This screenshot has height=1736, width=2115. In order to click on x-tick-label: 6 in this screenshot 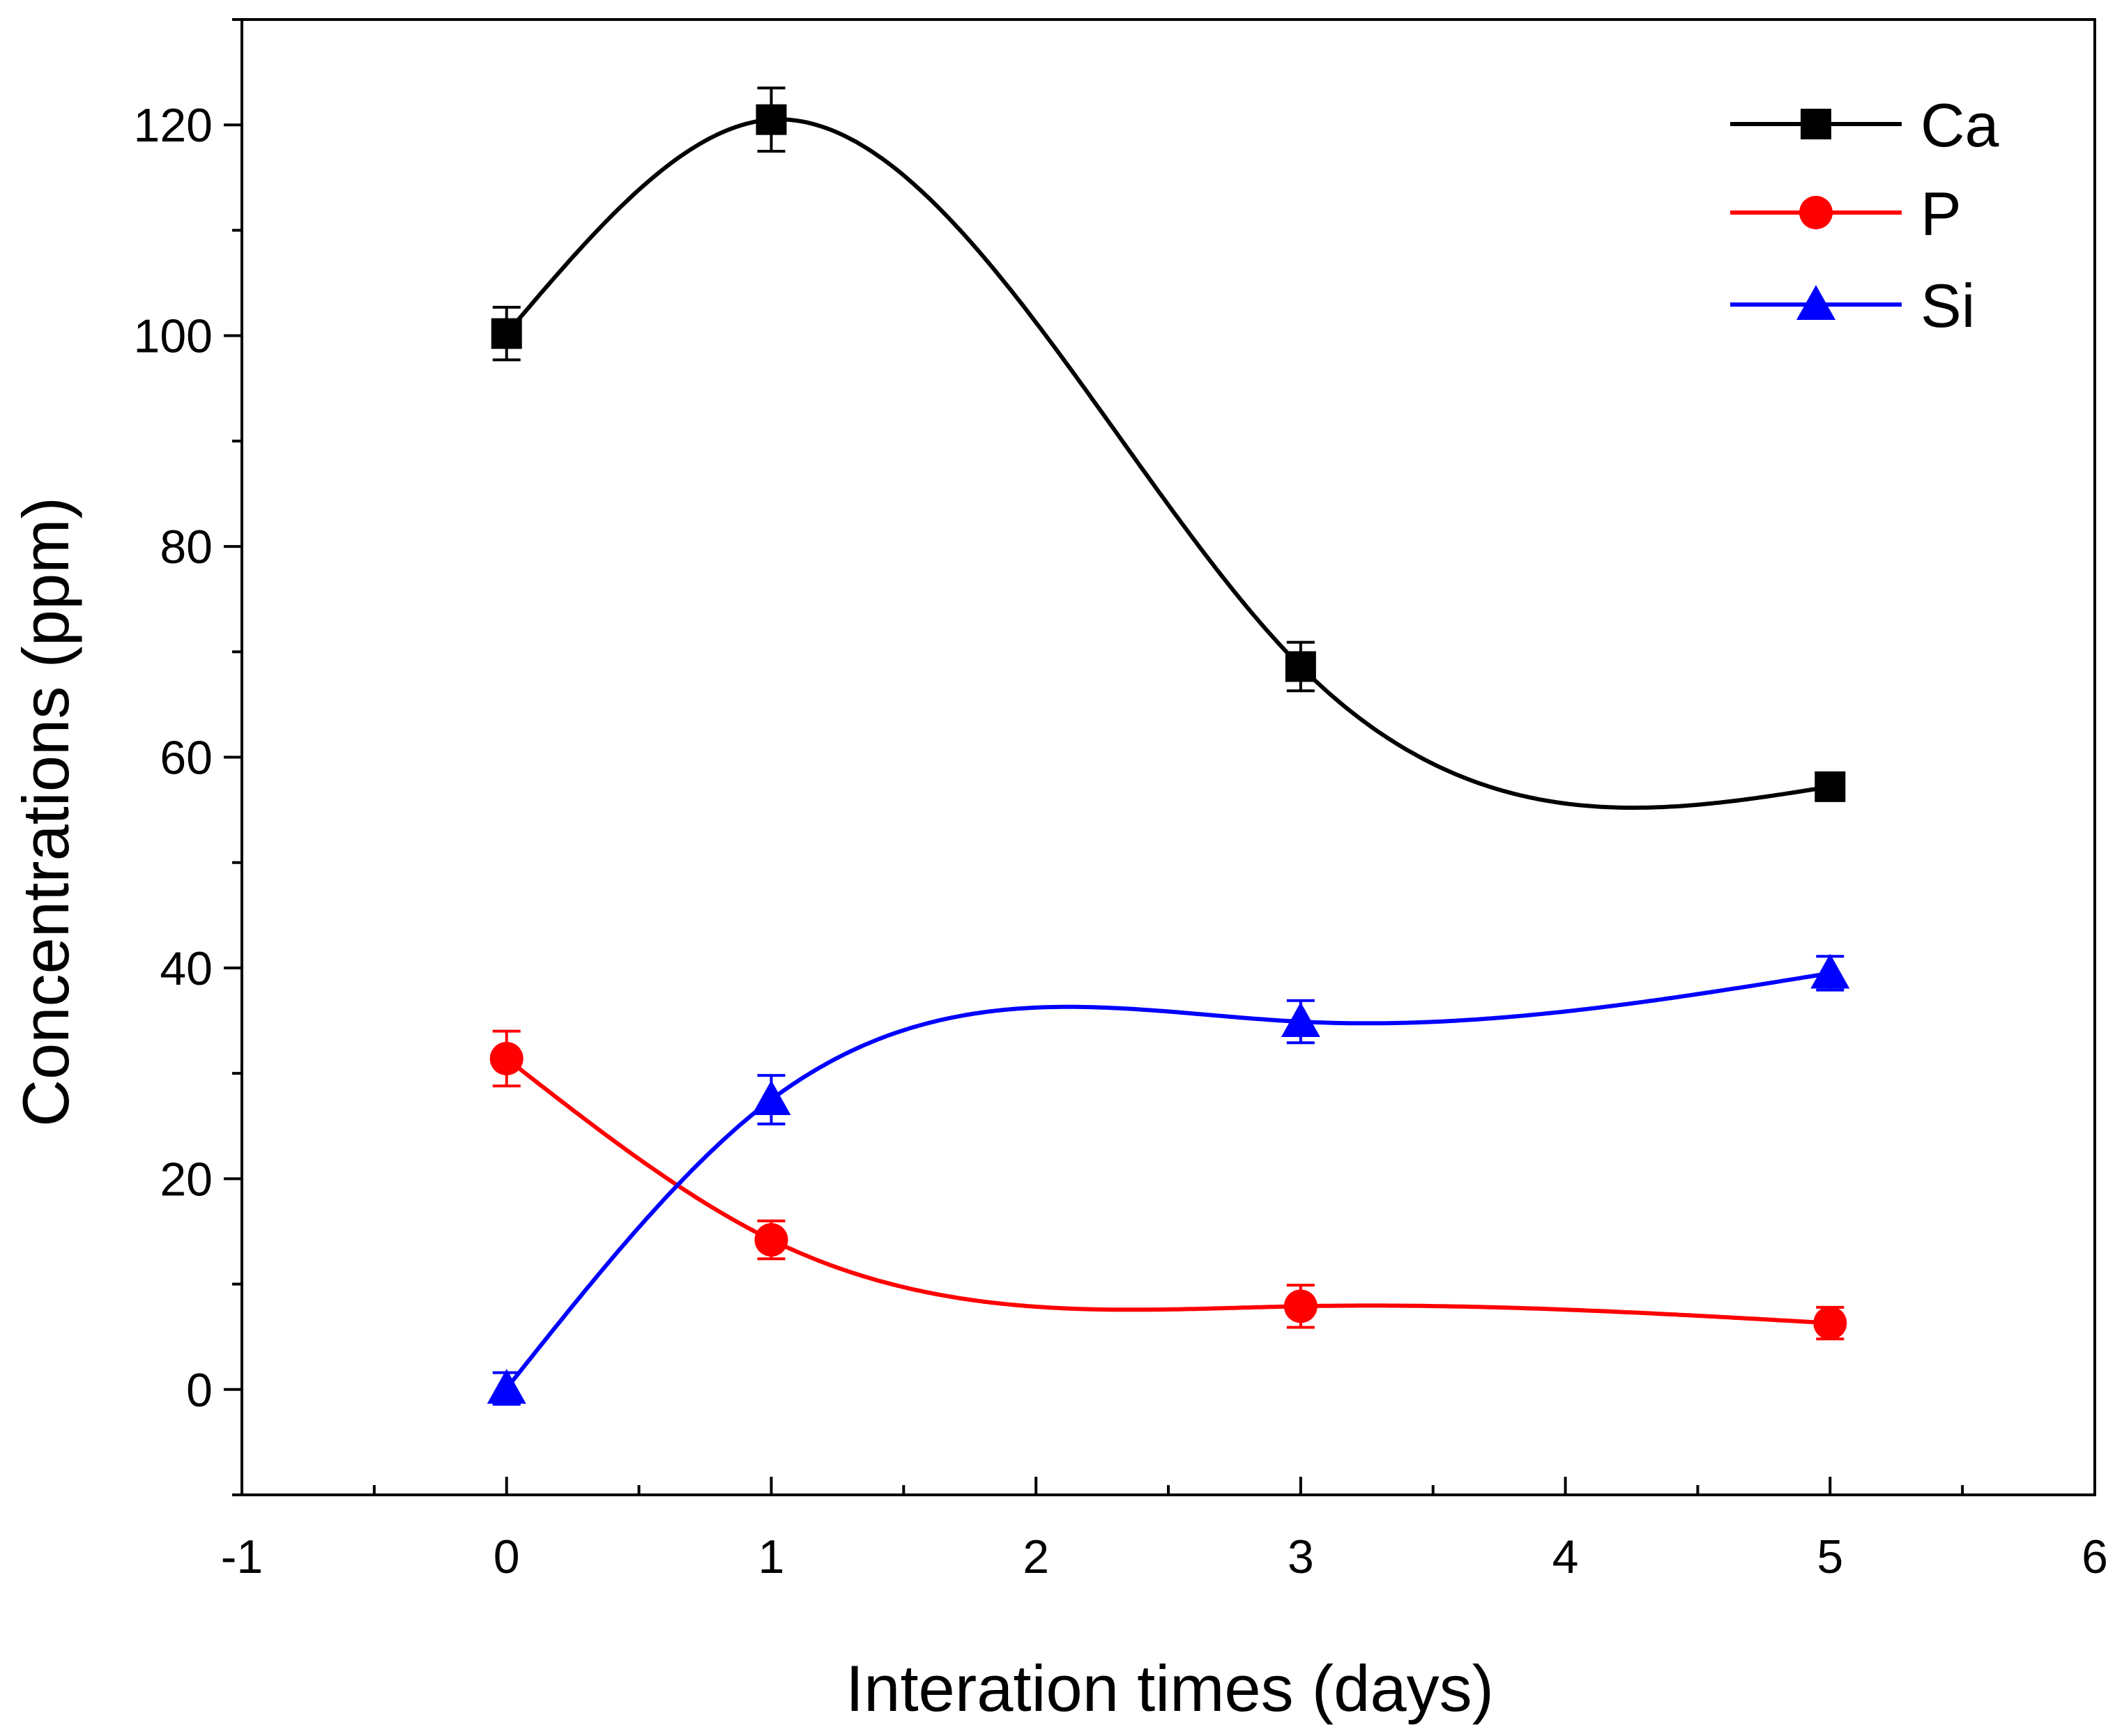, I will do `click(2095, 1556)`.